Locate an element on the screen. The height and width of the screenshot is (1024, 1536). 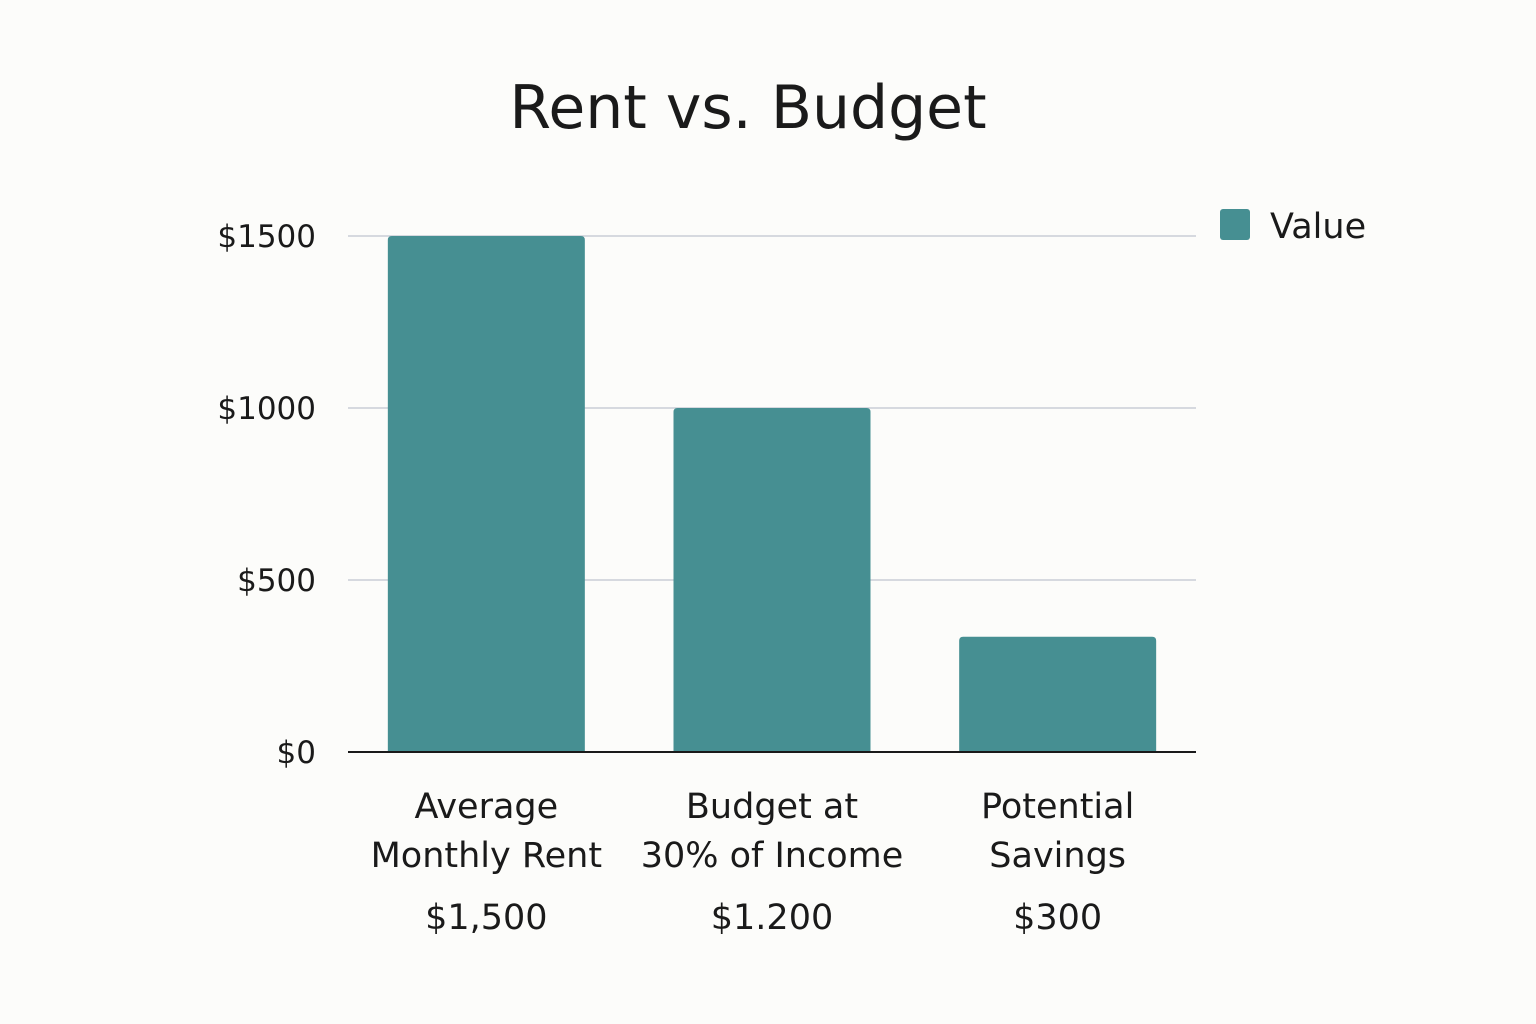
chart-title: Rent vs. Budget is located at coordinates (747, 108).